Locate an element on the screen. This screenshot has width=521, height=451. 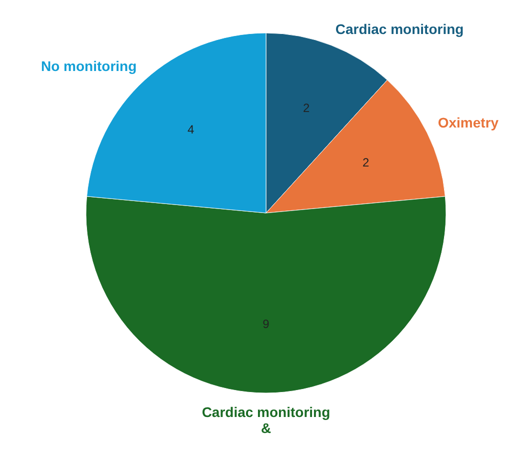
data-label: 4 is located at coordinates (190, 129).